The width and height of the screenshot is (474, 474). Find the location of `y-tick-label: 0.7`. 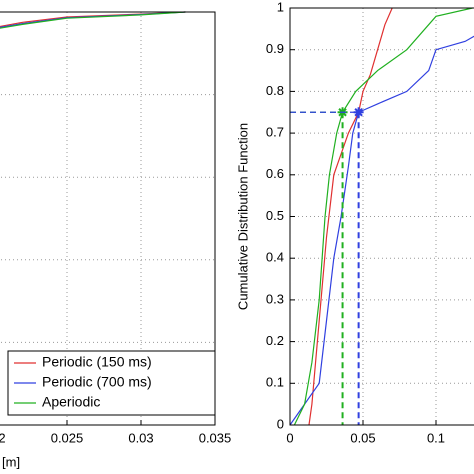

y-tick-label: 0.7 is located at coordinates (275, 132).